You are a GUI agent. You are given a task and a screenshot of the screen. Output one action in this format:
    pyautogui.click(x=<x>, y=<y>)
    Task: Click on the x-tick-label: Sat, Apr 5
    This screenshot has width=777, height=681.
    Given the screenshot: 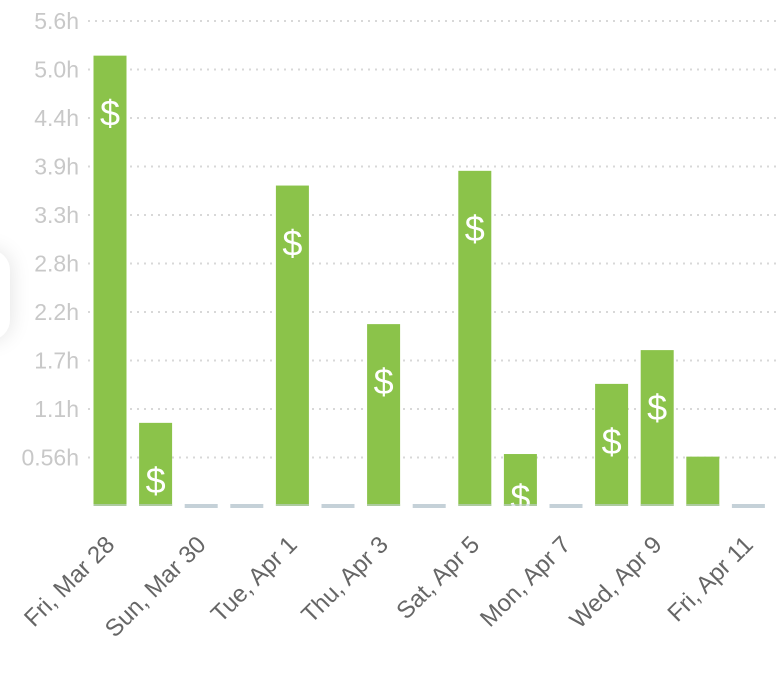 What is the action you would take?
    pyautogui.click(x=438, y=578)
    